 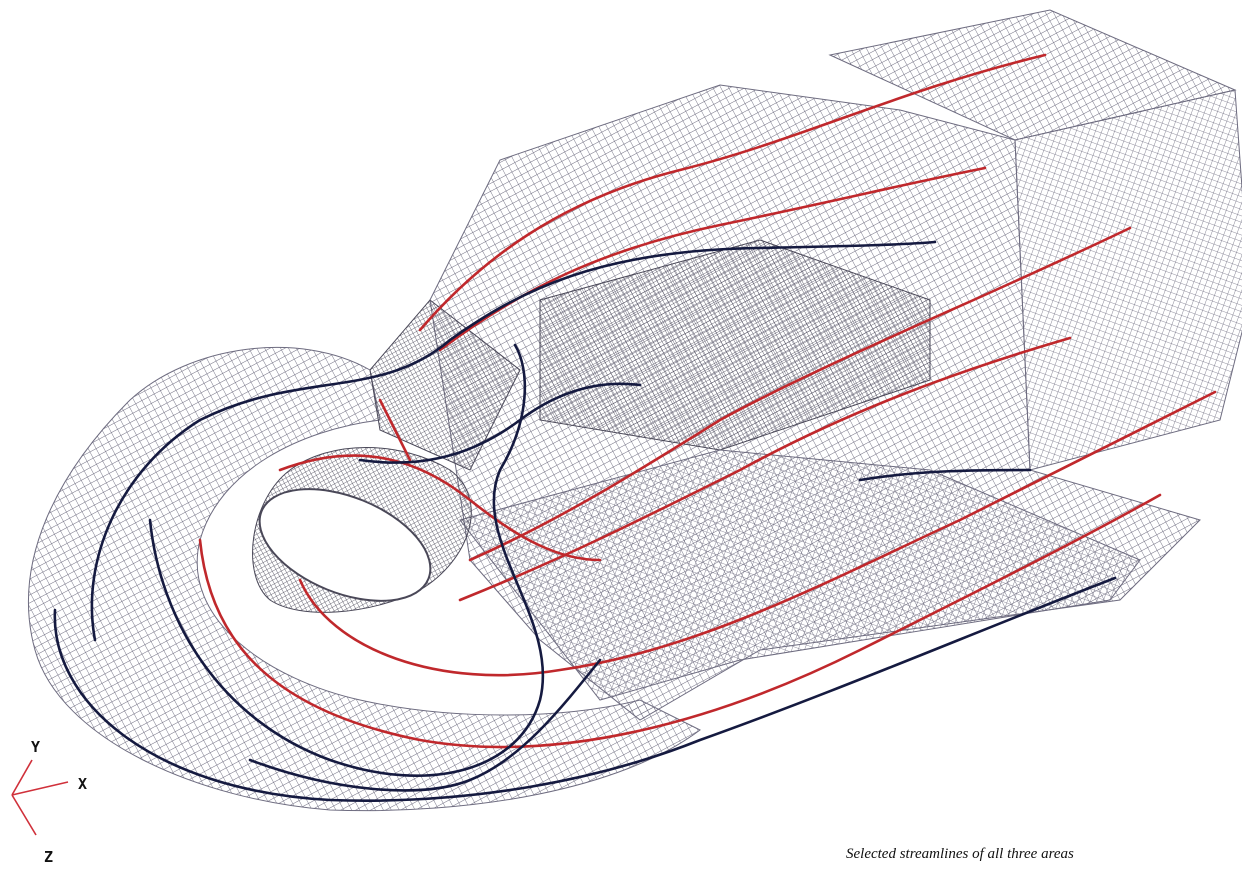 What do you see at coordinates (35, 747) in the screenshot?
I see `y-axis-label: Y` at bounding box center [35, 747].